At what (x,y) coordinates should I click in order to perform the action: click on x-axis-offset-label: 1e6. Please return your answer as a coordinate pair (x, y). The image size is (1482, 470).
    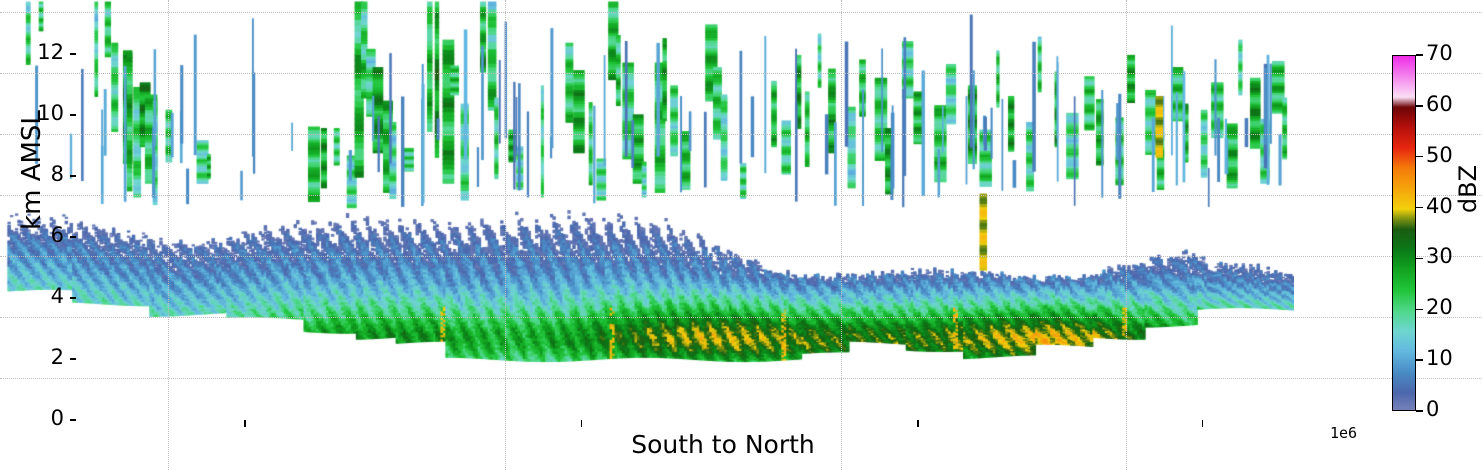
    Looking at the image, I should click on (1344, 433).